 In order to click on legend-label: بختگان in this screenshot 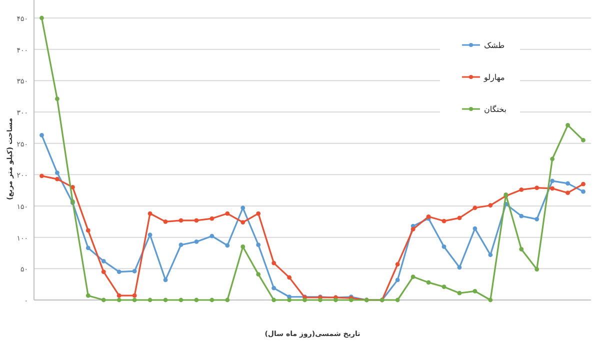, I will do `click(495, 109)`.